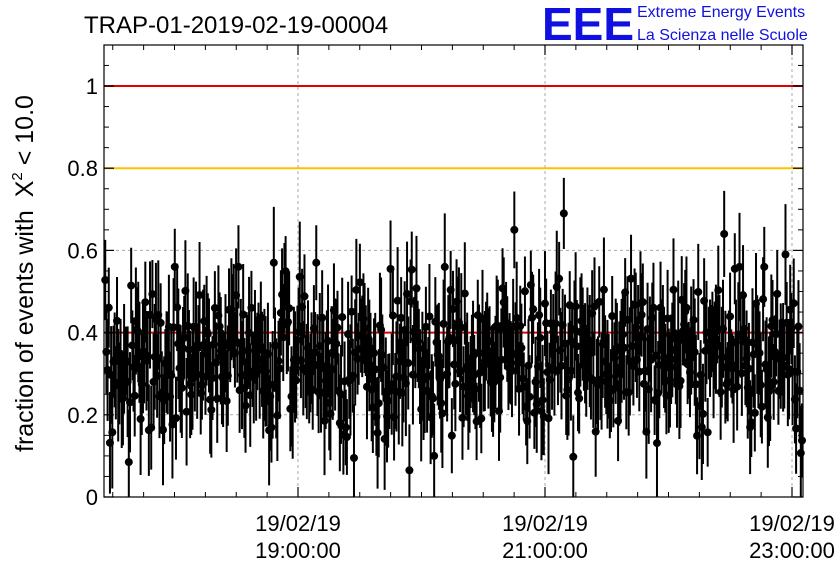 The image size is (836, 572). What do you see at coordinates (82, 168) in the screenshot?
I see `y-tick-label: 0.8` at bounding box center [82, 168].